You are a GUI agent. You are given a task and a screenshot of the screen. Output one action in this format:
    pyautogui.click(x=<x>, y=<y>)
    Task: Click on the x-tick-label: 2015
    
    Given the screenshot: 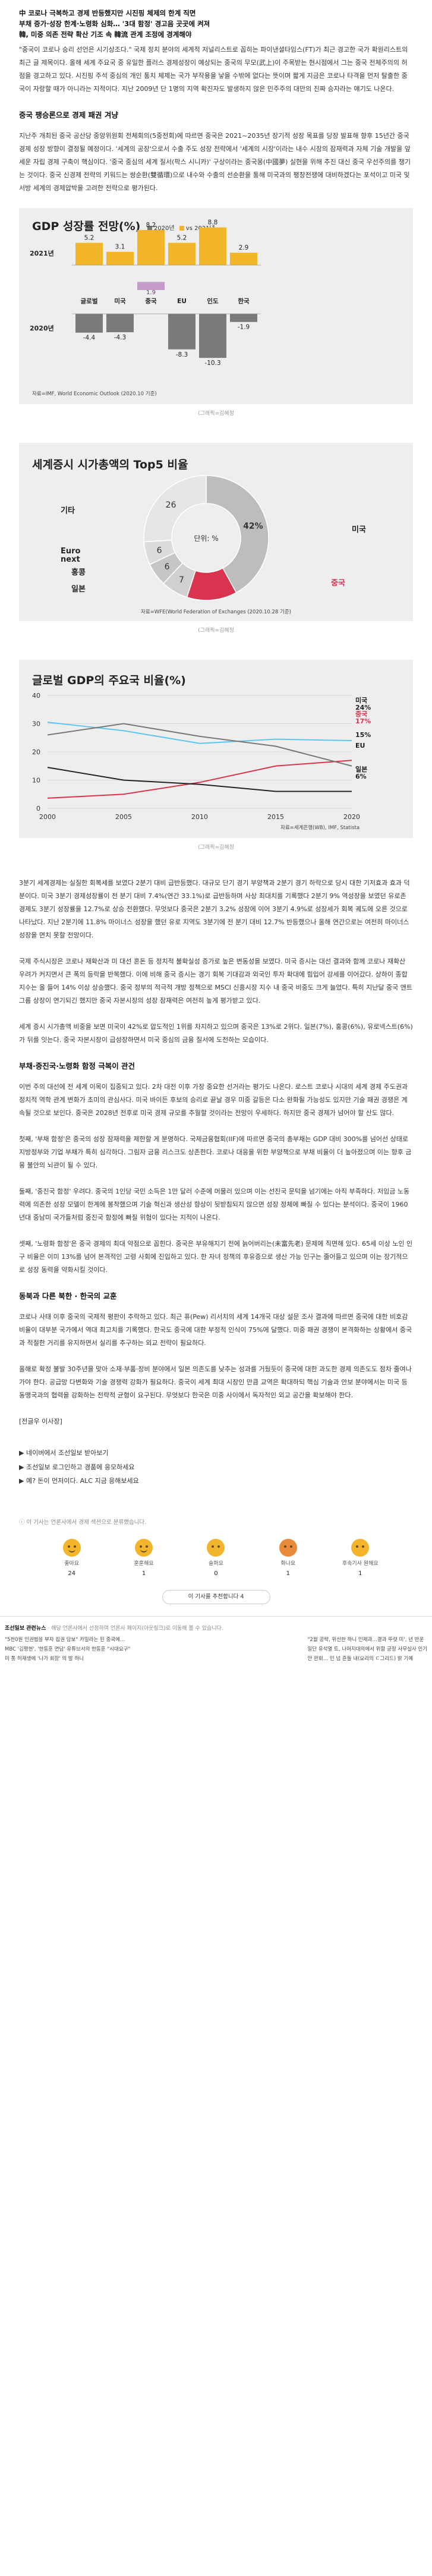 What is the action you would take?
    pyautogui.click(x=275, y=817)
    